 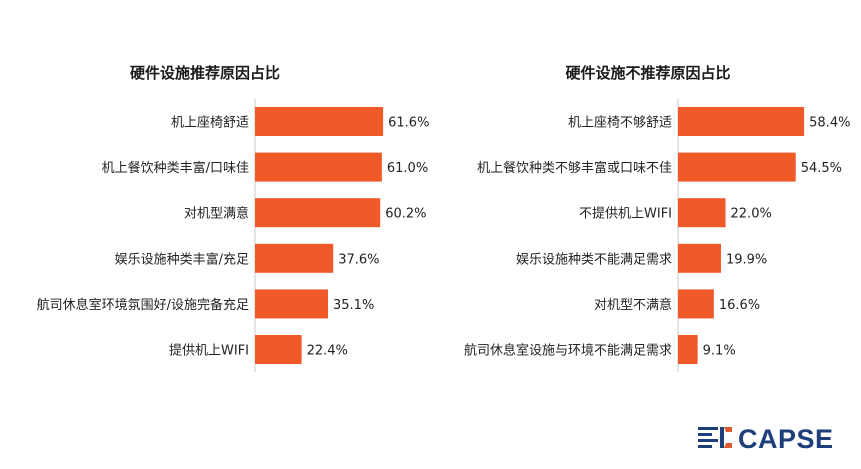 What do you see at coordinates (574, 168) in the screenshot?
I see `category-label: 机上餐饮种类不够丰富或口味不佳` at bounding box center [574, 168].